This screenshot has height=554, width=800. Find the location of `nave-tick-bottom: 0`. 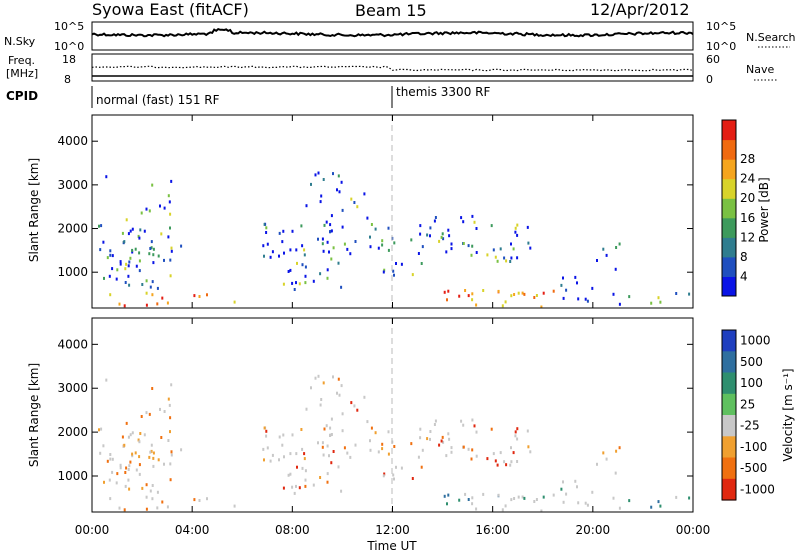

nave-tick-bottom: 0 is located at coordinates (709, 79).